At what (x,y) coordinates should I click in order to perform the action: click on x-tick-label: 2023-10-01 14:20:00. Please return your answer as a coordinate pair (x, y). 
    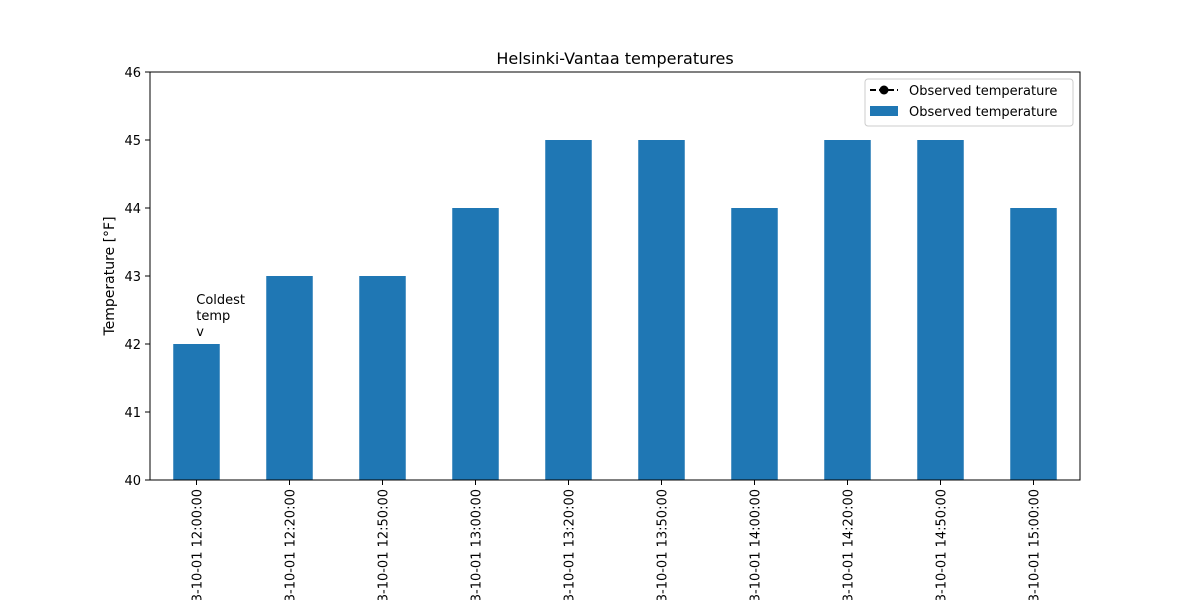
    Looking at the image, I should click on (849, 544).